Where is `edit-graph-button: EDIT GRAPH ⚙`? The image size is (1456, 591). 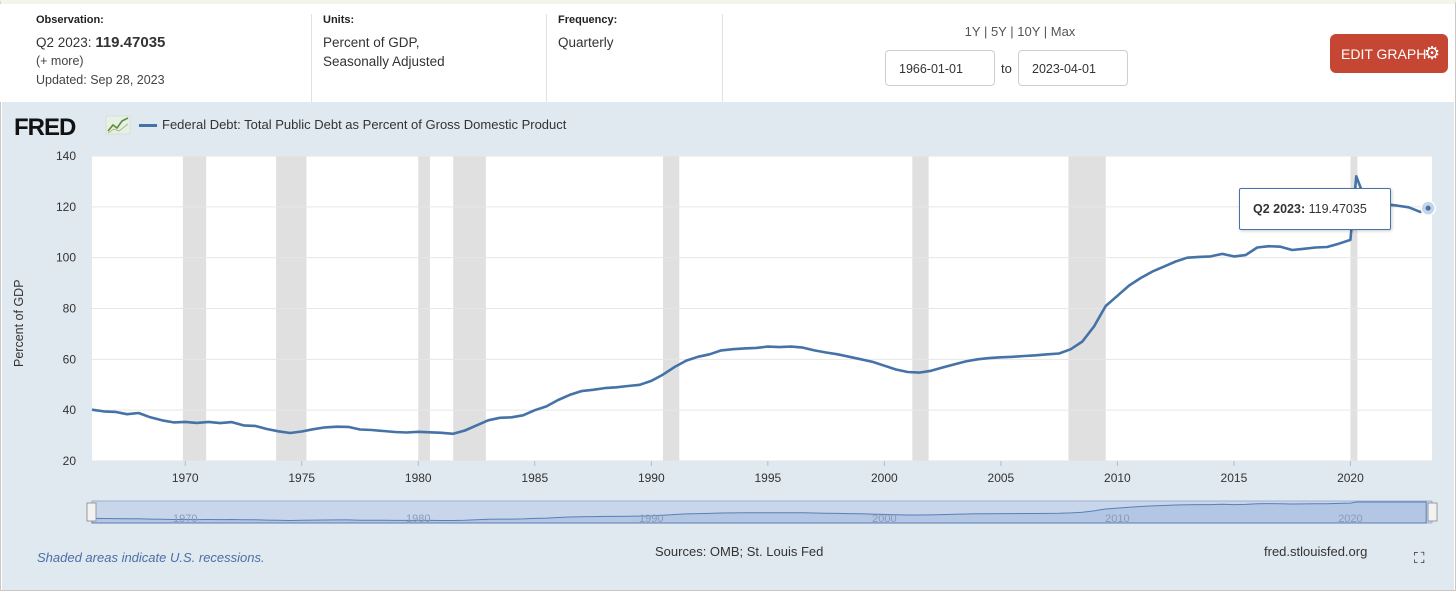
edit-graph-button: EDIT GRAPH ⚙ is located at coordinates (1389, 53).